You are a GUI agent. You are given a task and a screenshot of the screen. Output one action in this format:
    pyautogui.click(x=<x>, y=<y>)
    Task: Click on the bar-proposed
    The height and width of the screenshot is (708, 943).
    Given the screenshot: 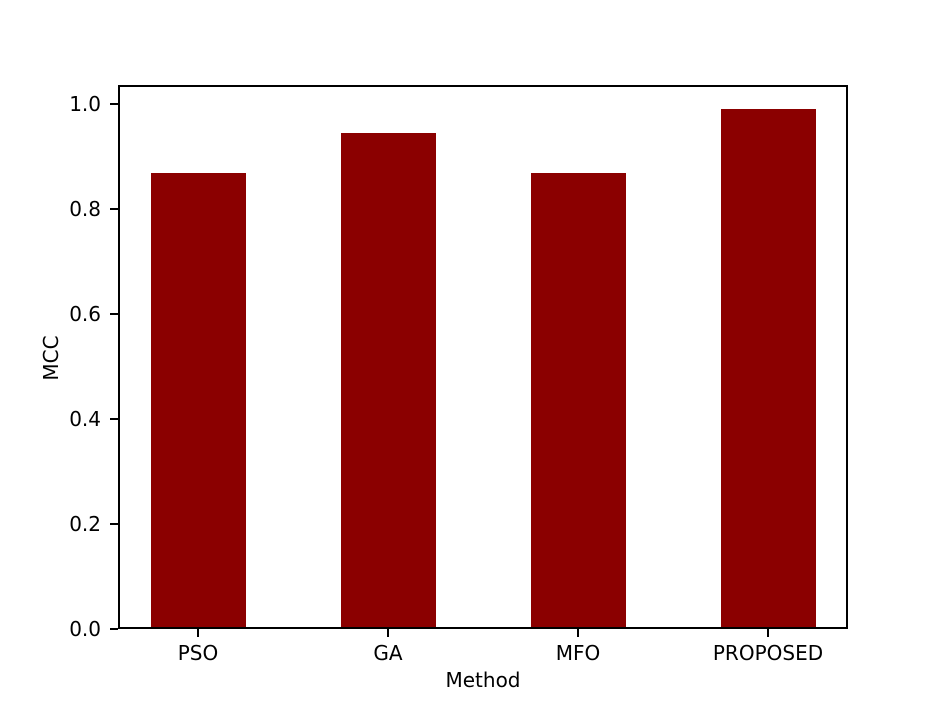 What is the action you would take?
    pyautogui.click(x=768, y=369)
    